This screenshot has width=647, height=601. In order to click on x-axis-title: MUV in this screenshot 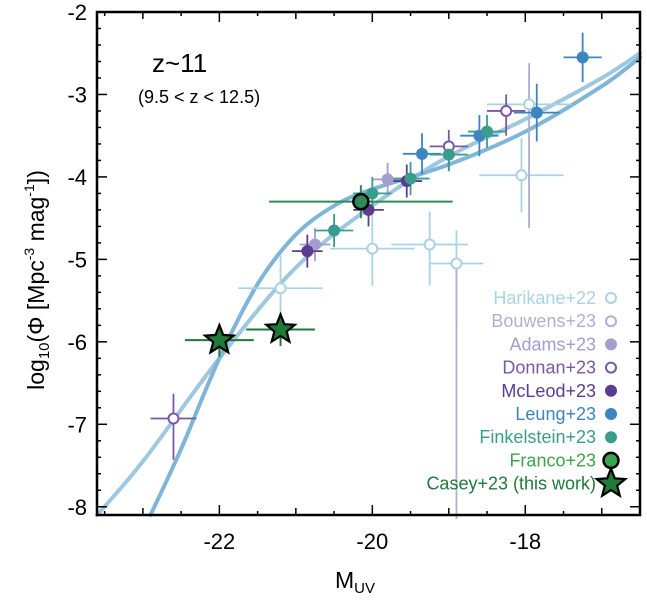, I will do `click(355, 582)`.